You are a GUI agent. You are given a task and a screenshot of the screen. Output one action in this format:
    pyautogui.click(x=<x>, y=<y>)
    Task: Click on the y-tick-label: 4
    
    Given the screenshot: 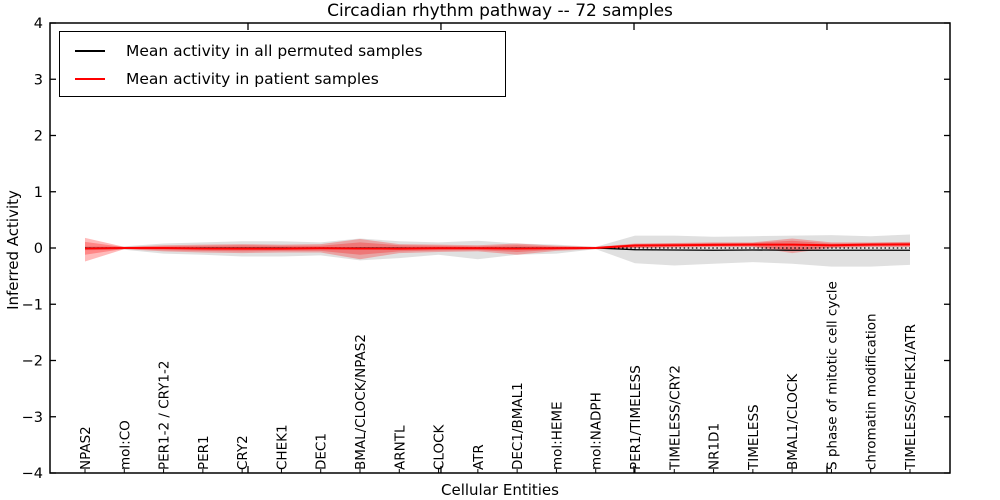 What is the action you would take?
    pyautogui.click(x=38, y=24)
    